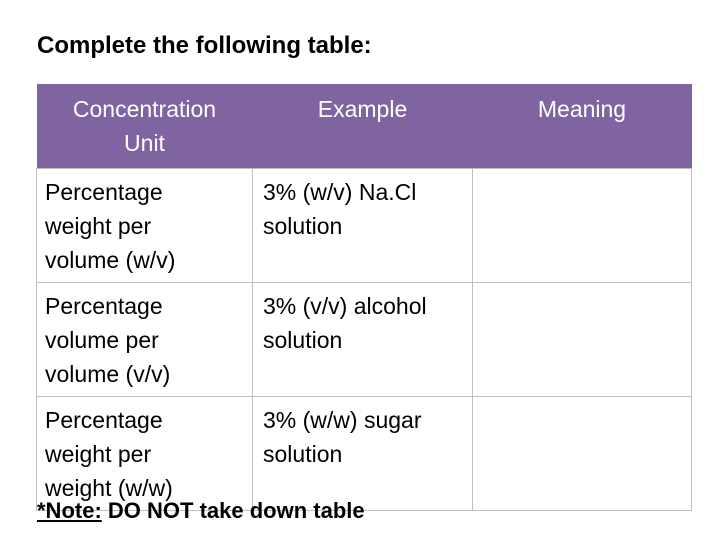 The height and width of the screenshot is (540, 720). I want to click on note-label: *Note:, so click(69, 510).